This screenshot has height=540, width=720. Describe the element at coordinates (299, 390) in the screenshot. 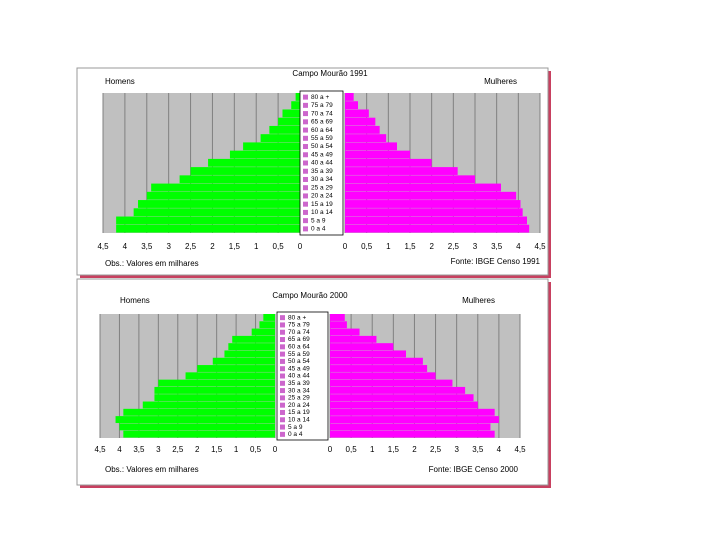

I see `category-label: 30 a 34` at that location.